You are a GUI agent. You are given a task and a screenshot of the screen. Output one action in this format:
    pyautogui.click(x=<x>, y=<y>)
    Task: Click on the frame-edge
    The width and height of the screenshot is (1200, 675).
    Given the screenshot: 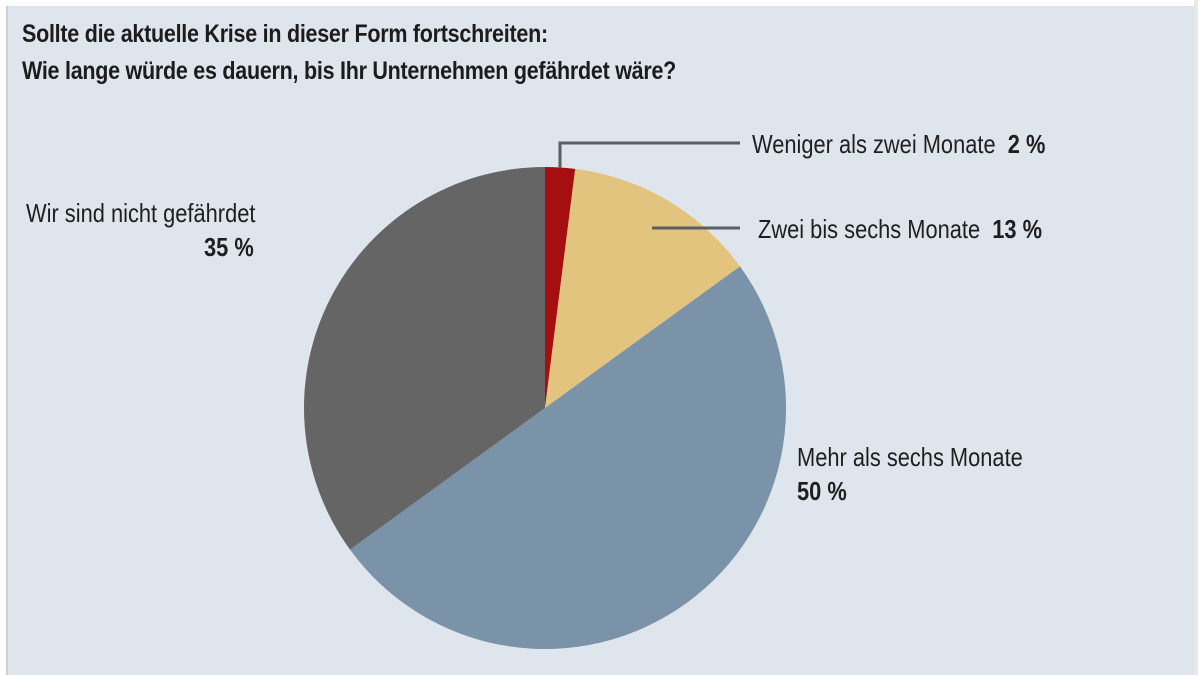 What is the action you would take?
    pyautogui.click(x=1196, y=337)
    